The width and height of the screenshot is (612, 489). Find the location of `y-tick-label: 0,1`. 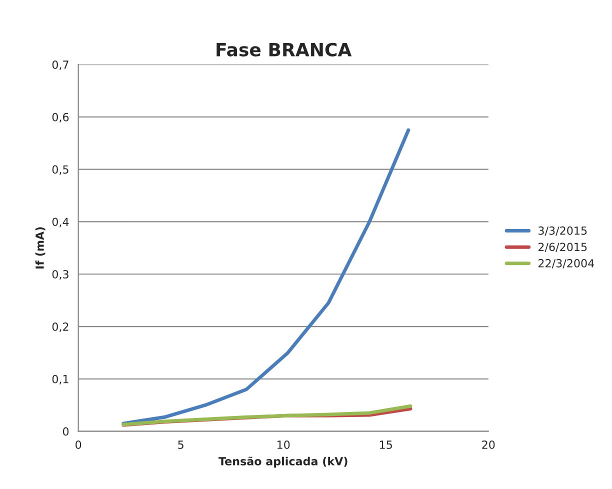

y-tick-label: 0,1 is located at coordinates (60, 379).